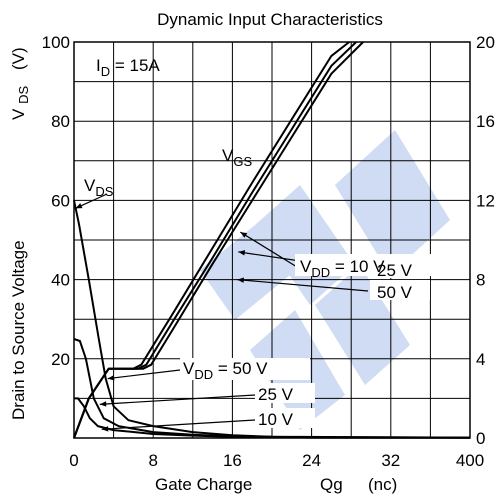 The height and width of the screenshot is (497, 501). I want to click on vdd-vds-labels: VDD = 50 V 25 V 10 V, so click(247, 393).